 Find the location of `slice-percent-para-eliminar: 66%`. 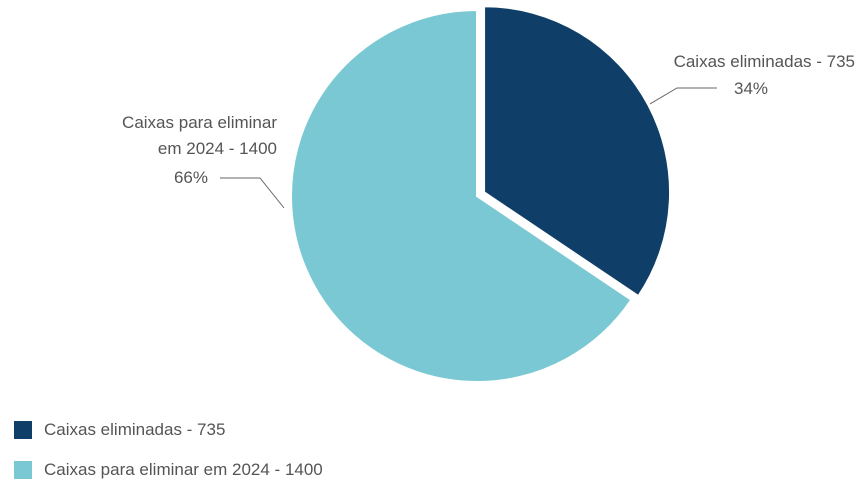

slice-percent-para-eliminar: 66% is located at coordinates (191, 177).